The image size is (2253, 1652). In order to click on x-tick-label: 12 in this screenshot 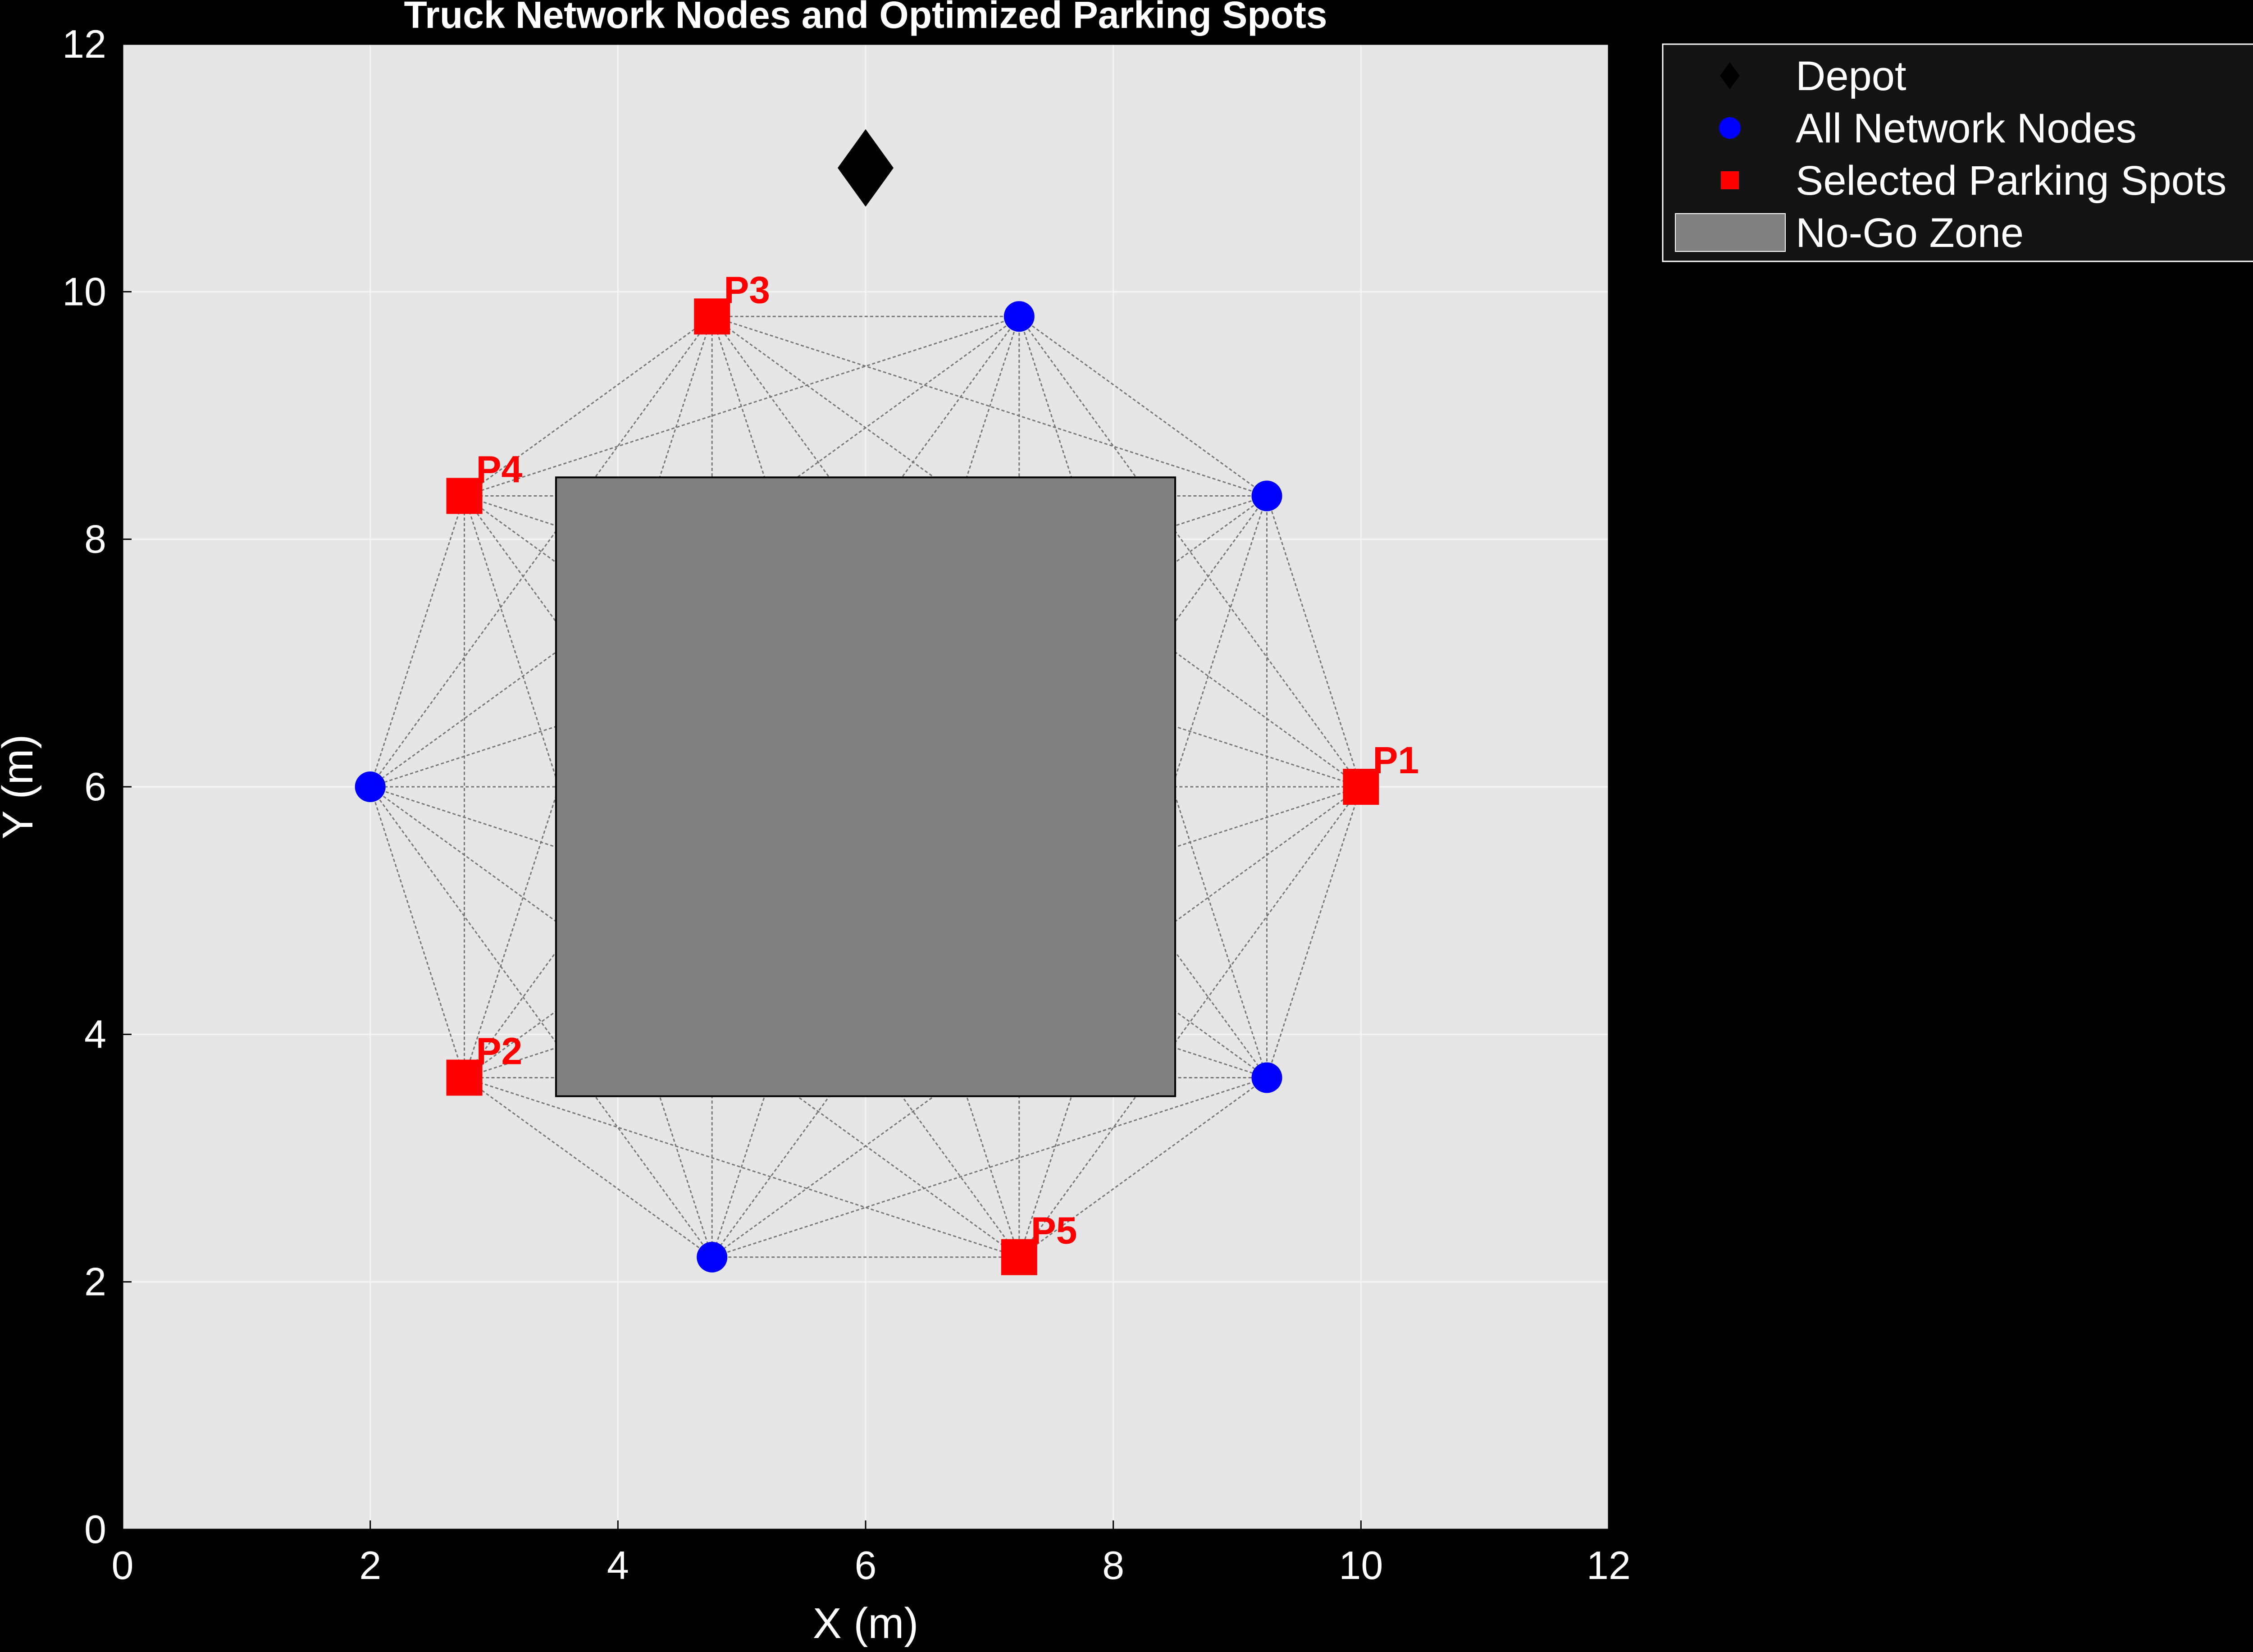, I will do `click(1609, 1565)`.